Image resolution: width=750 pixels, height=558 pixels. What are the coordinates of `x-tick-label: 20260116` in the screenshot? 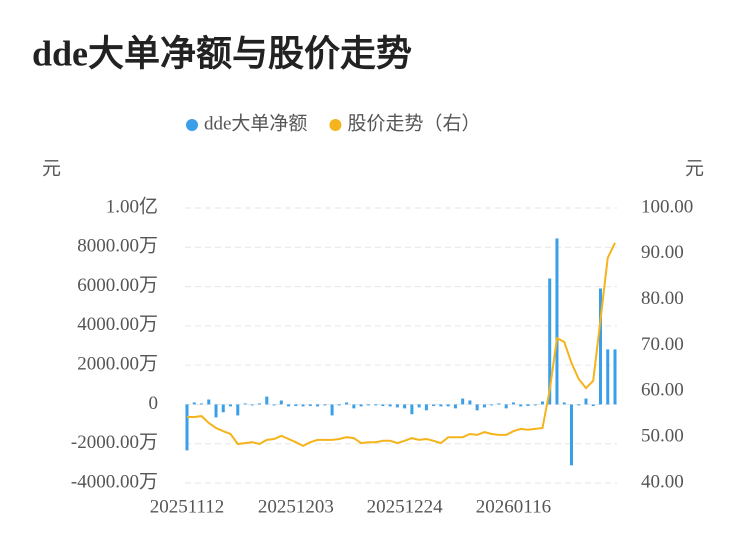 It's located at (513, 506).